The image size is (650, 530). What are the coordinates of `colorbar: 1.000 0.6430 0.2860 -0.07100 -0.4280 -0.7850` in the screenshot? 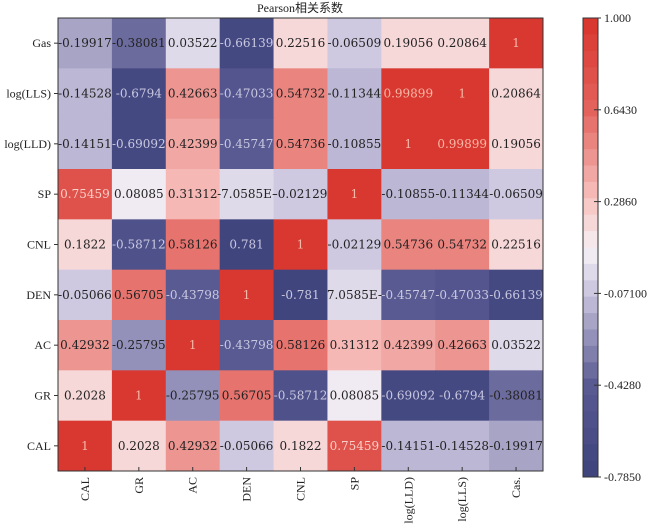 It's located at (614, 247).